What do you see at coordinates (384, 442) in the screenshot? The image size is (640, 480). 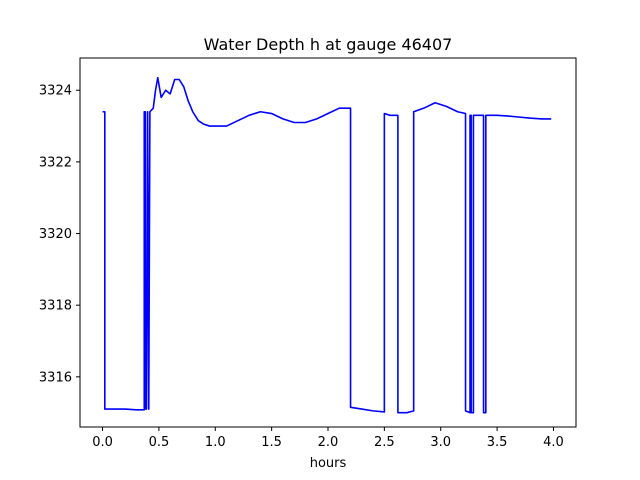 I see `x-tick-label: 2.5` at bounding box center [384, 442].